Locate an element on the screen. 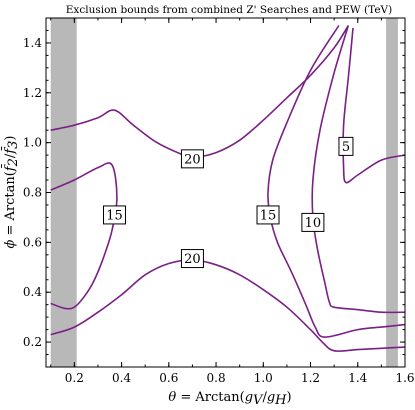 The image size is (415, 410). x-tick-label: 1.2 is located at coordinates (310, 378).